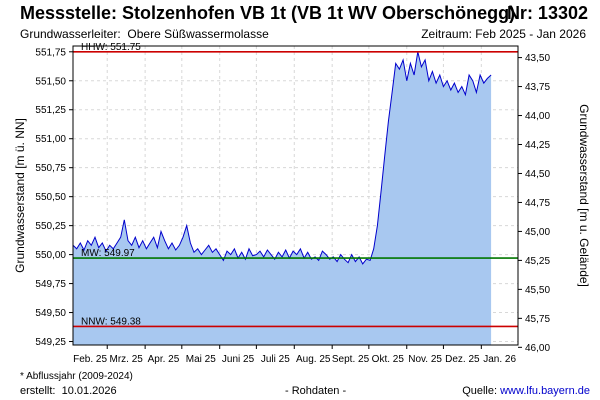  I want to click on y-tick-label-right: 44,50, so click(537, 174).